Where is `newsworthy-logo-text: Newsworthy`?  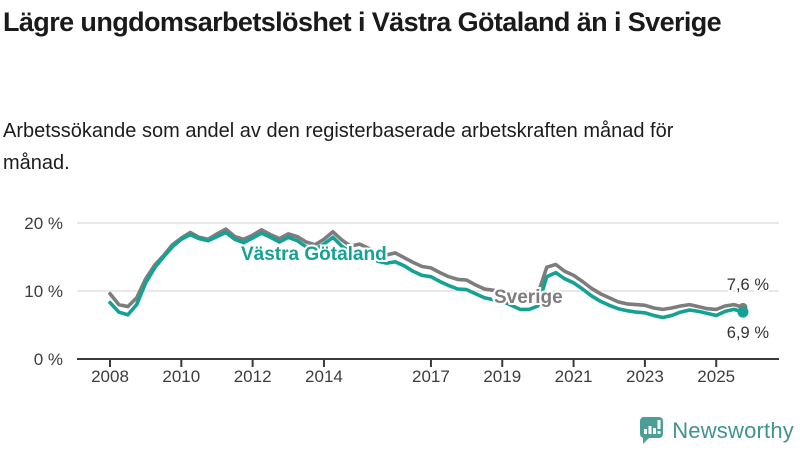
newsworthy-logo-text: Newsworthy is located at coordinates (733, 430).